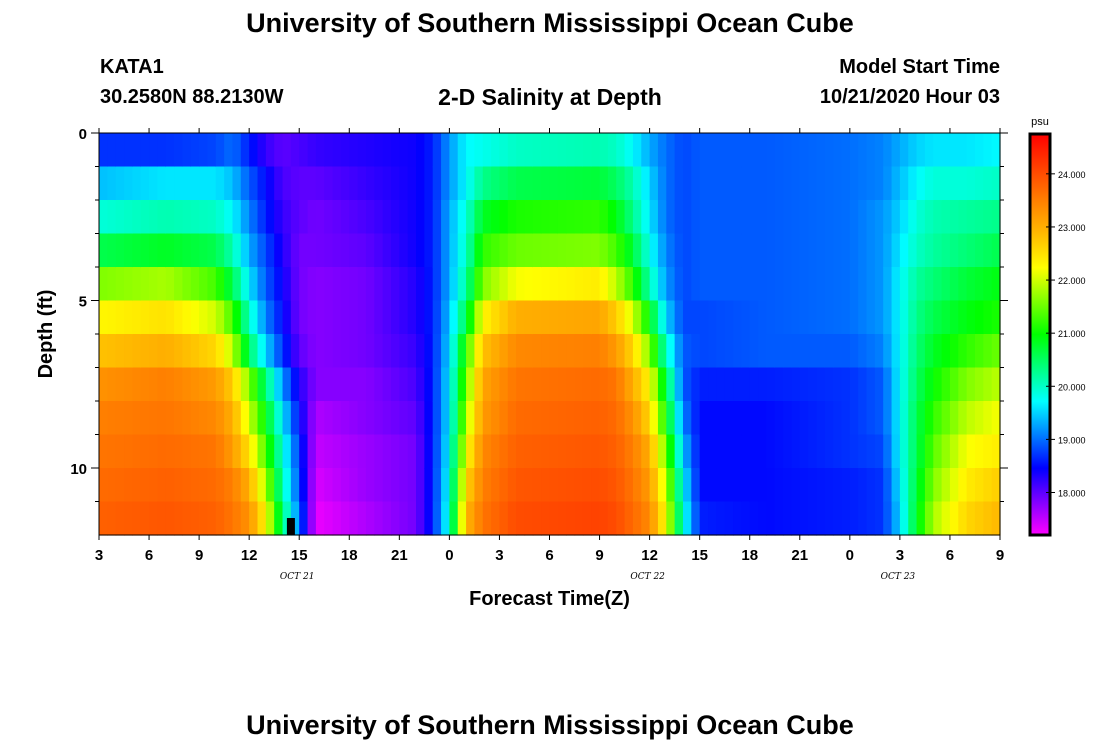 The image size is (1100, 750). What do you see at coordinates (1072, 334) in the screenshot?
I see `colorbar-tick-label: 21.000` at bounding box center [1072, 334].